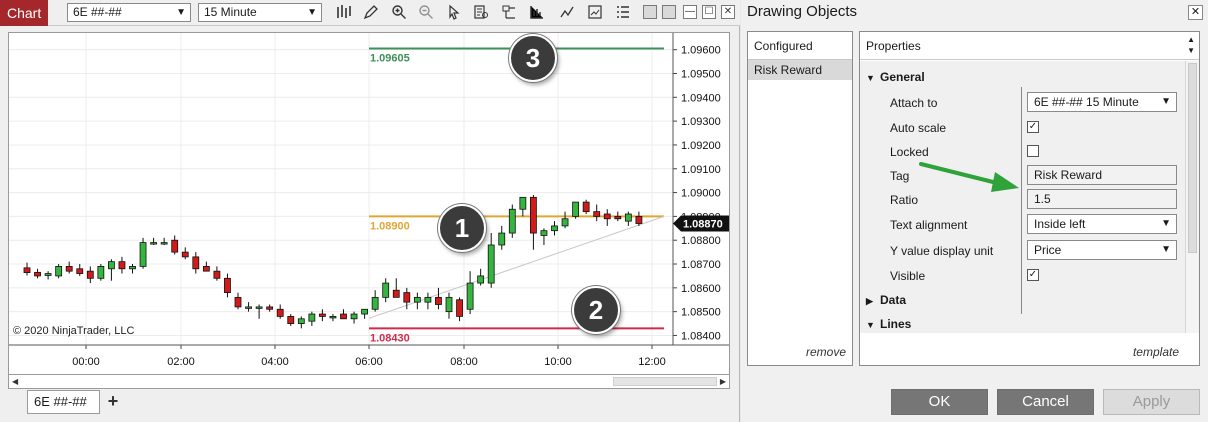 The width and height of the screenshot is (1208, 422). I want to click on y-tick-label: 1.08800, so click(701, 241).